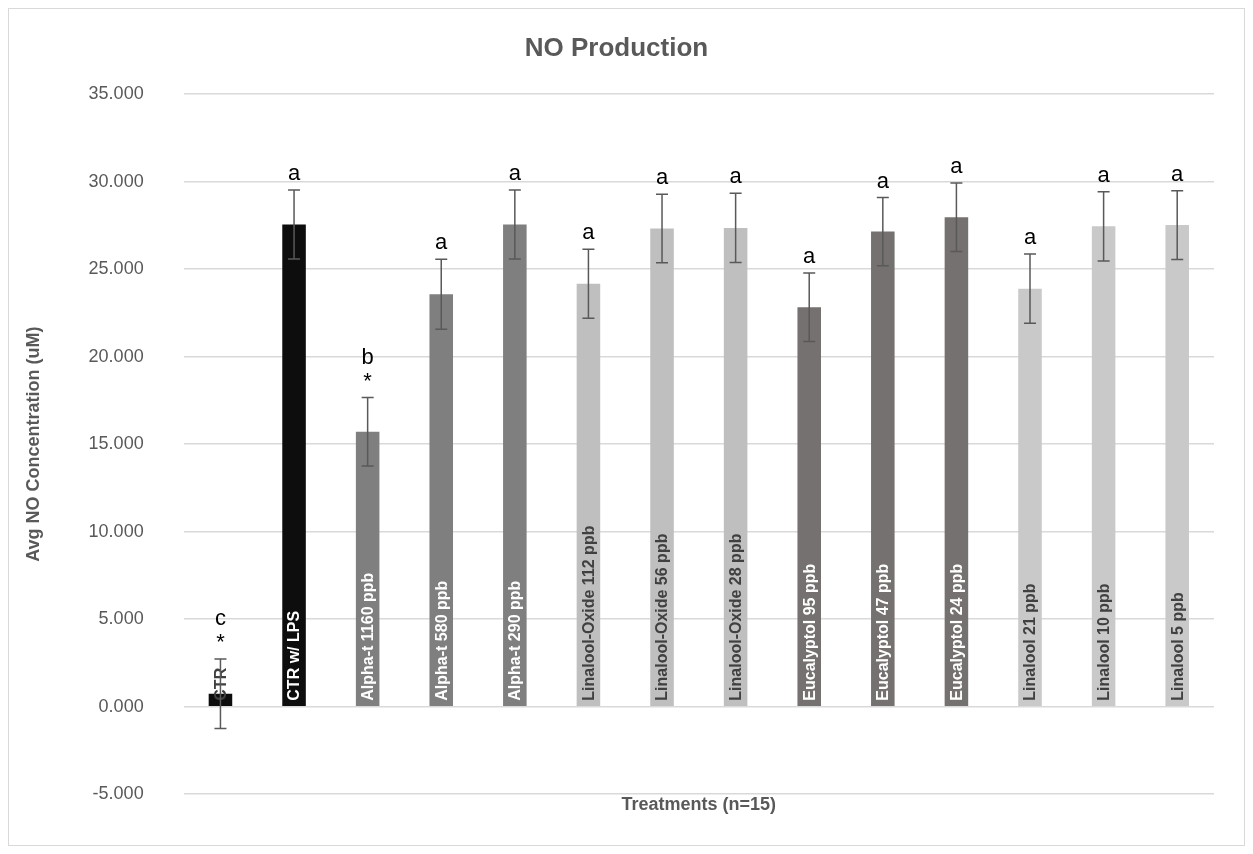 This screenshot has height=854, width=1253. What do you see at coordinates (699, 803) in the screenshot?
I see `x-axis-title: Treatments (n=15)` at bounding box center [699, 803].